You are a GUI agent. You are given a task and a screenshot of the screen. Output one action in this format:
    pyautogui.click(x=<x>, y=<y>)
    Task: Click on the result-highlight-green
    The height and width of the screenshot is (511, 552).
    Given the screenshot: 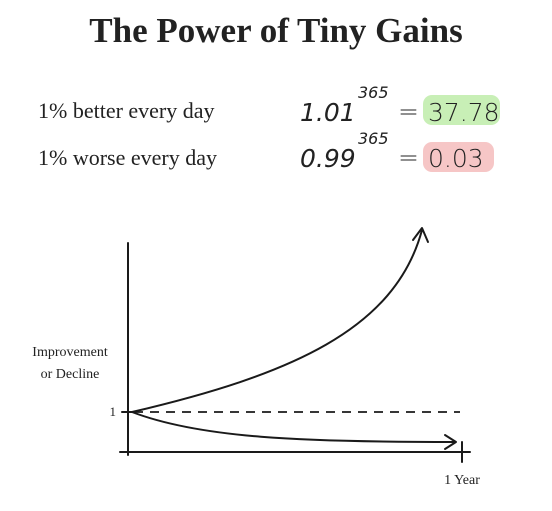 What is the action you would take?
    pyautogui.click(x=461, y=110)
    